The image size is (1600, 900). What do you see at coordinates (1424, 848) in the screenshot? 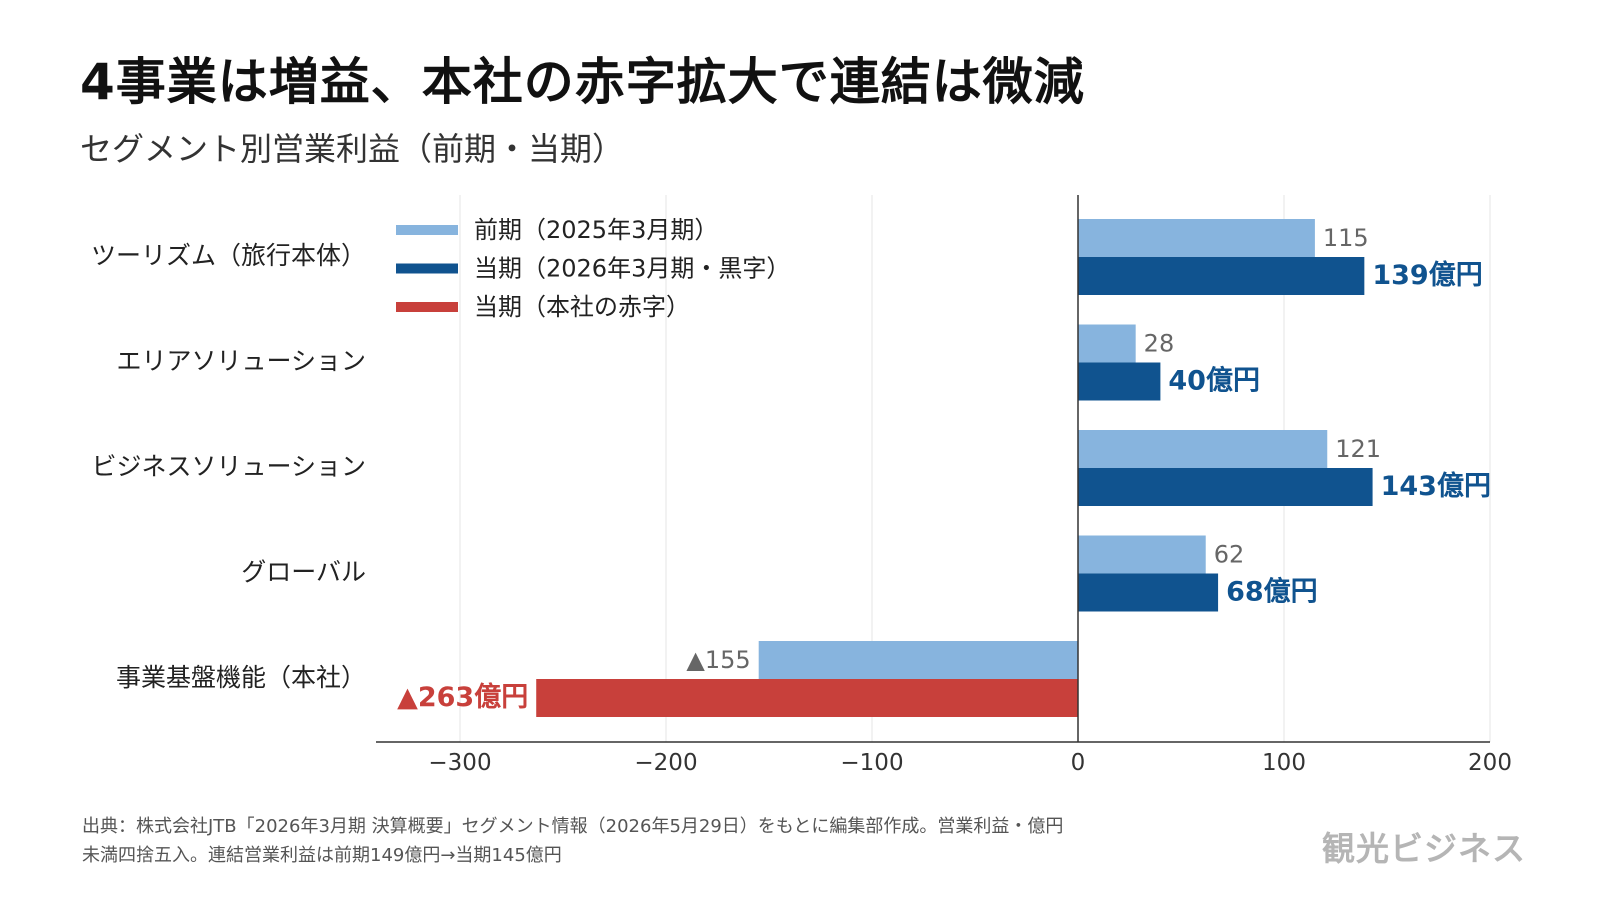
I see `brand-logo: 観光ビジネス` at bounding box center [1424, 848].